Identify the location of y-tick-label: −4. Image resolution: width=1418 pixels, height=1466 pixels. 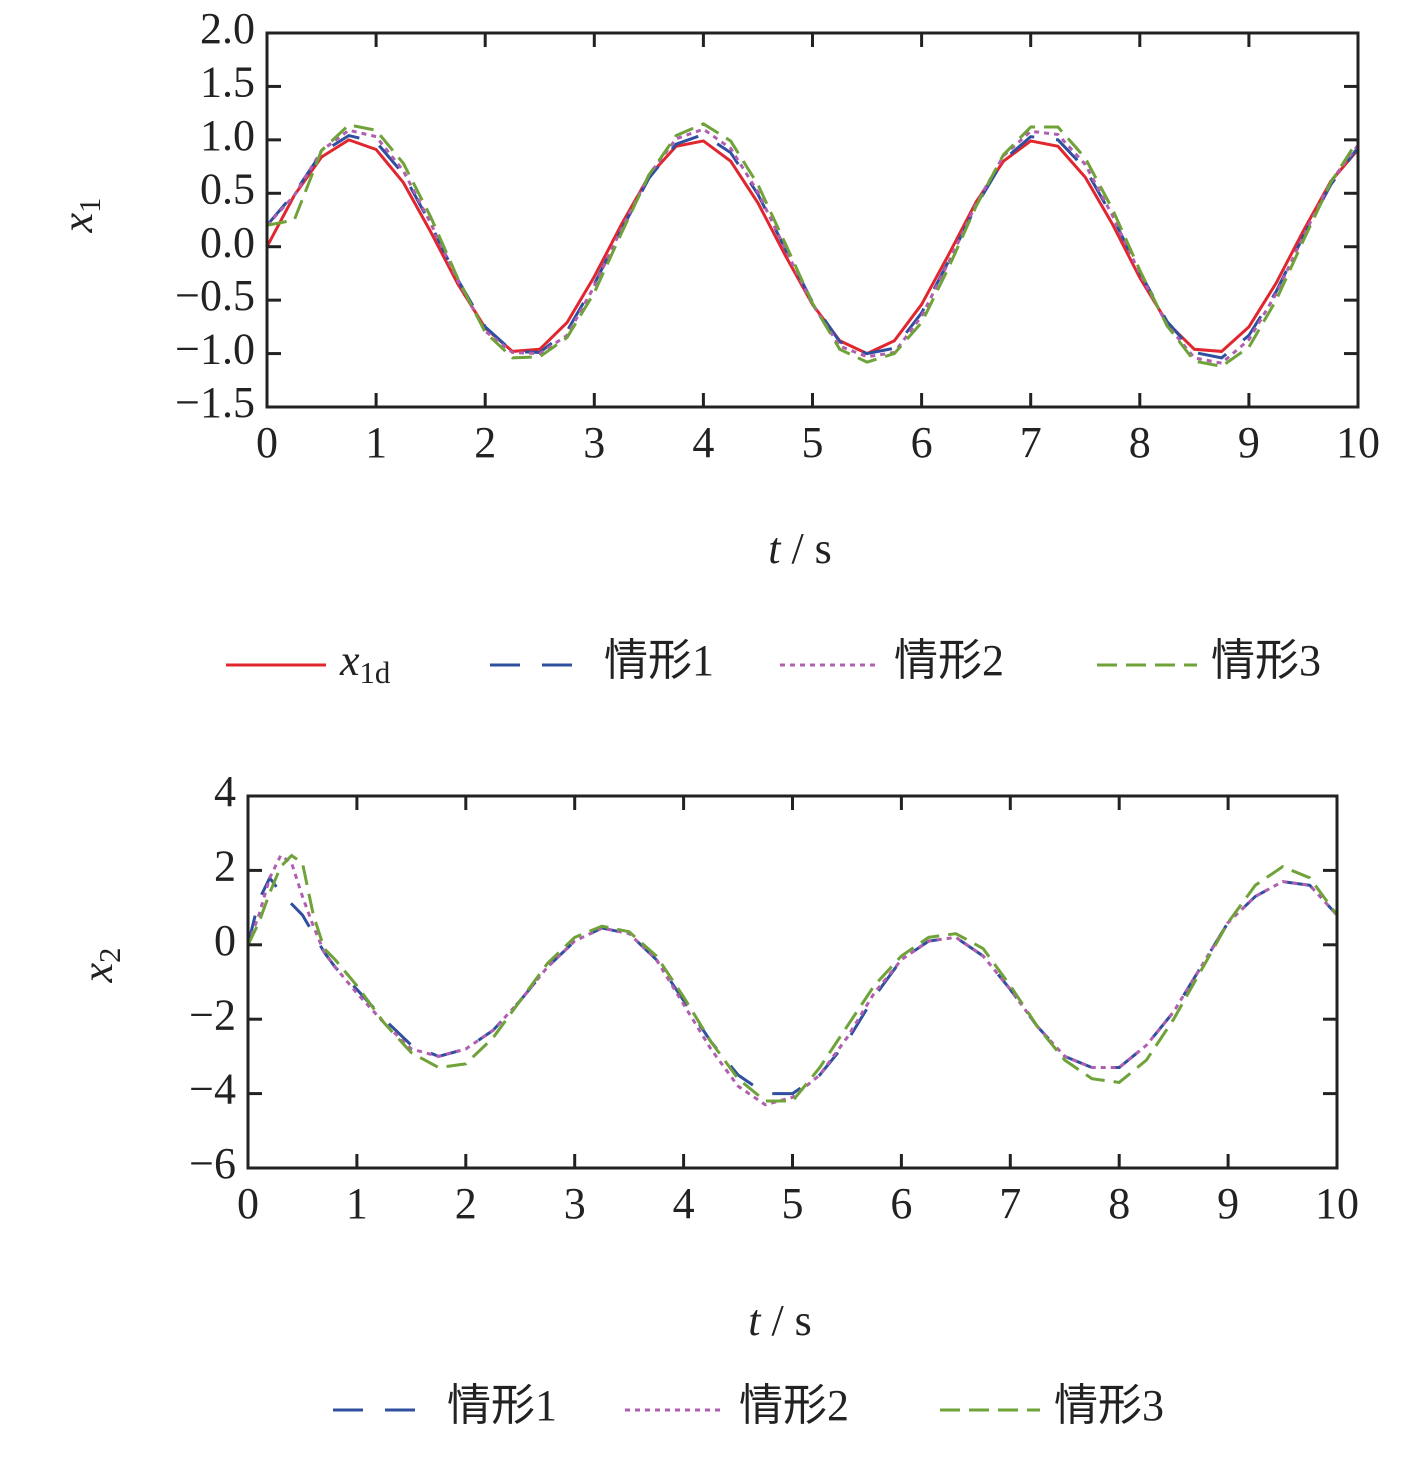
(212, 1089).